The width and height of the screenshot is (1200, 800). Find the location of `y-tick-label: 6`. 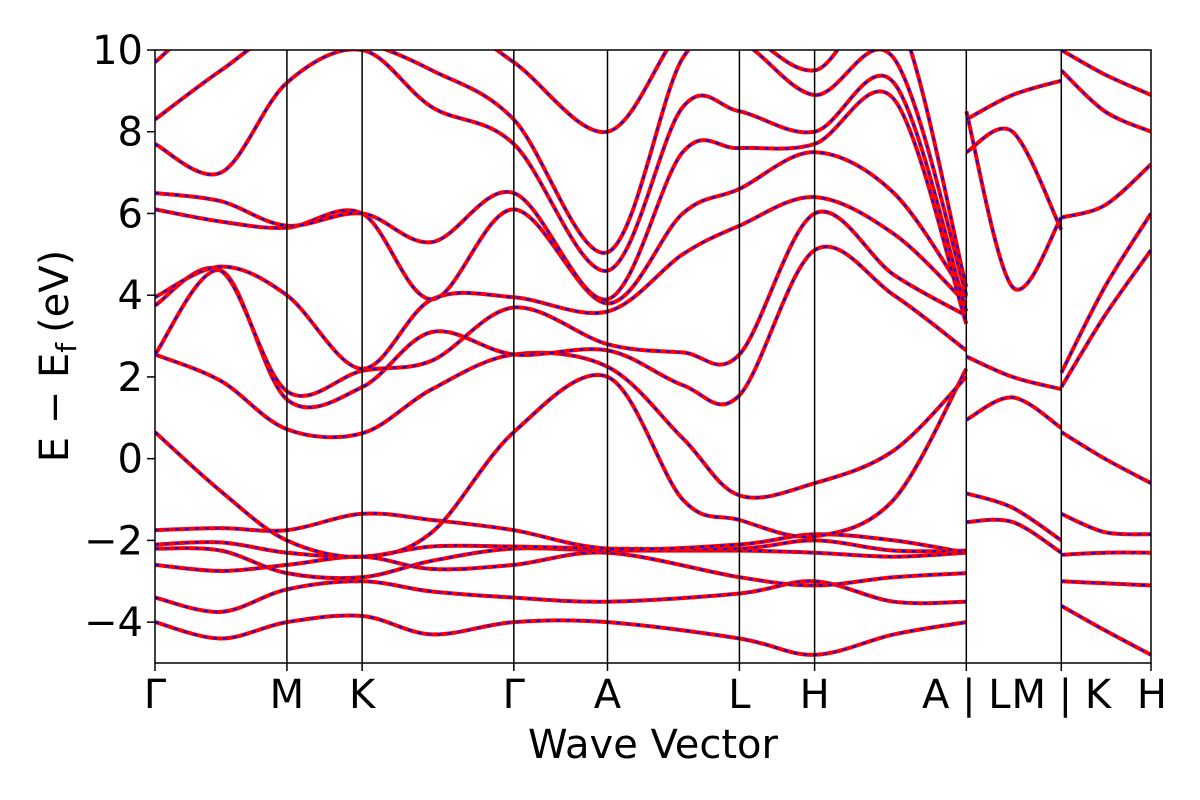

y-tick-label: 6 is located at coordinates (130, 214).